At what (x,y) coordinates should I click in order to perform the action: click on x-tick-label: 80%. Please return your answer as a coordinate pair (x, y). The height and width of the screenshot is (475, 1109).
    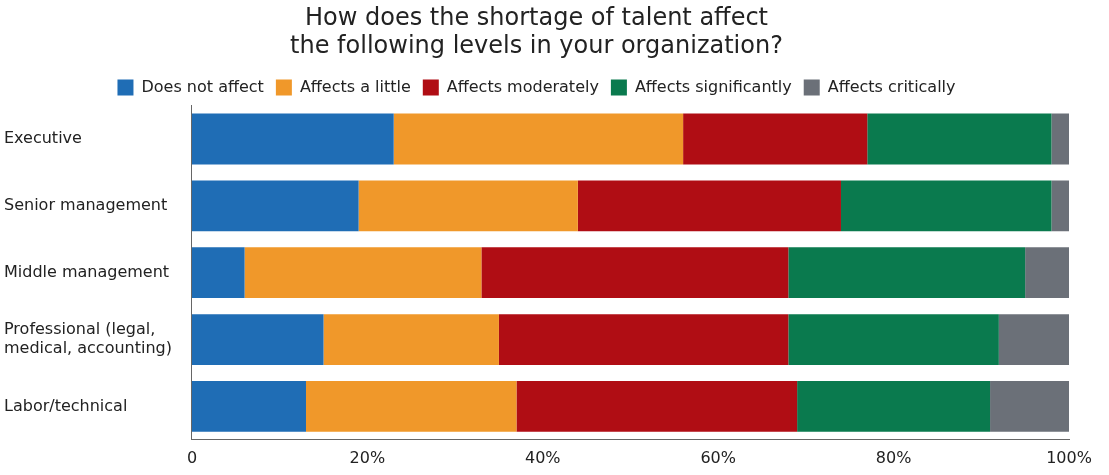
    Looking at the image, I should click on (893, 457).